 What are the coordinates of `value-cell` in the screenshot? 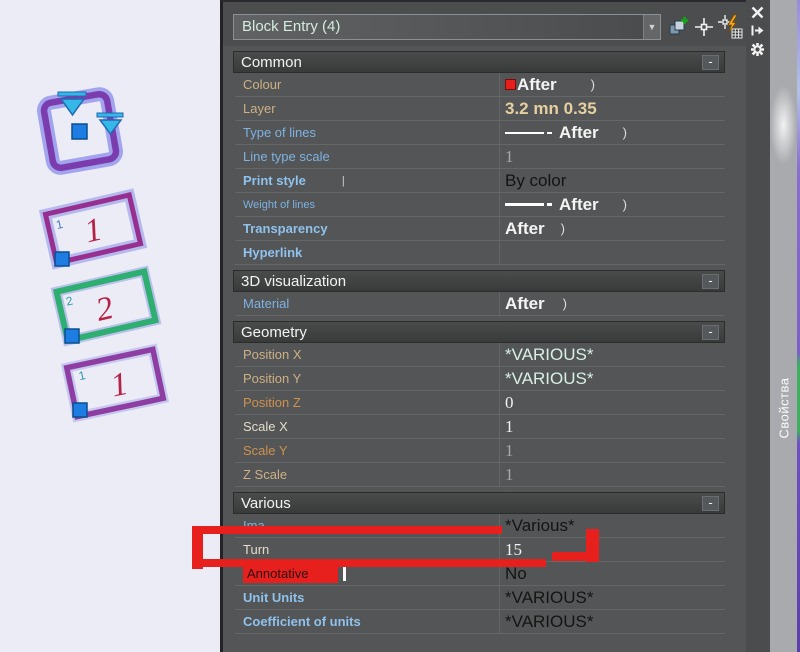 It's located at (612, 252).